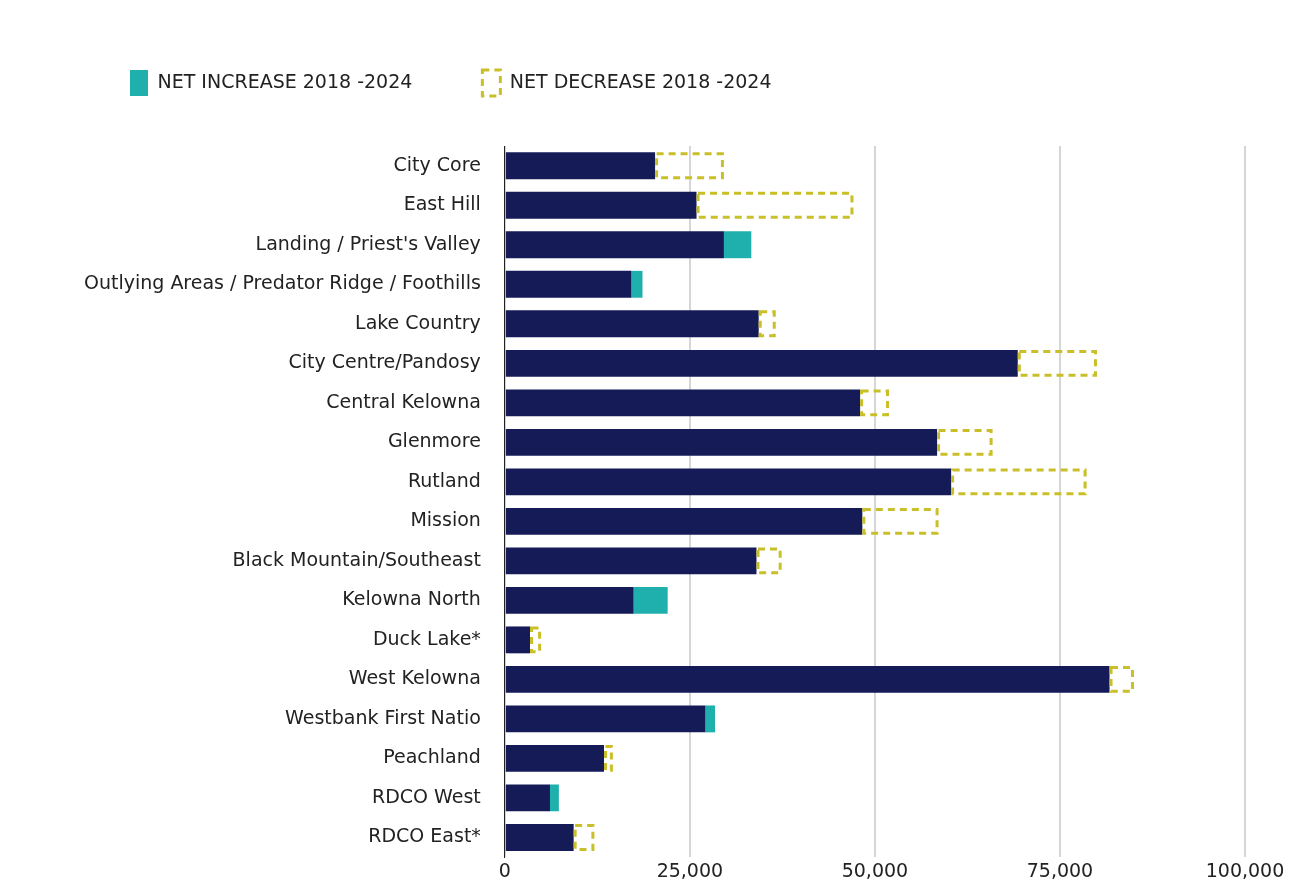 This screenshot has height=894, width=1289. What do you see at coordinates (432, 756) in the screenshot?
I see `y-tick-label: Peachland` at bounding box center [432, 756].